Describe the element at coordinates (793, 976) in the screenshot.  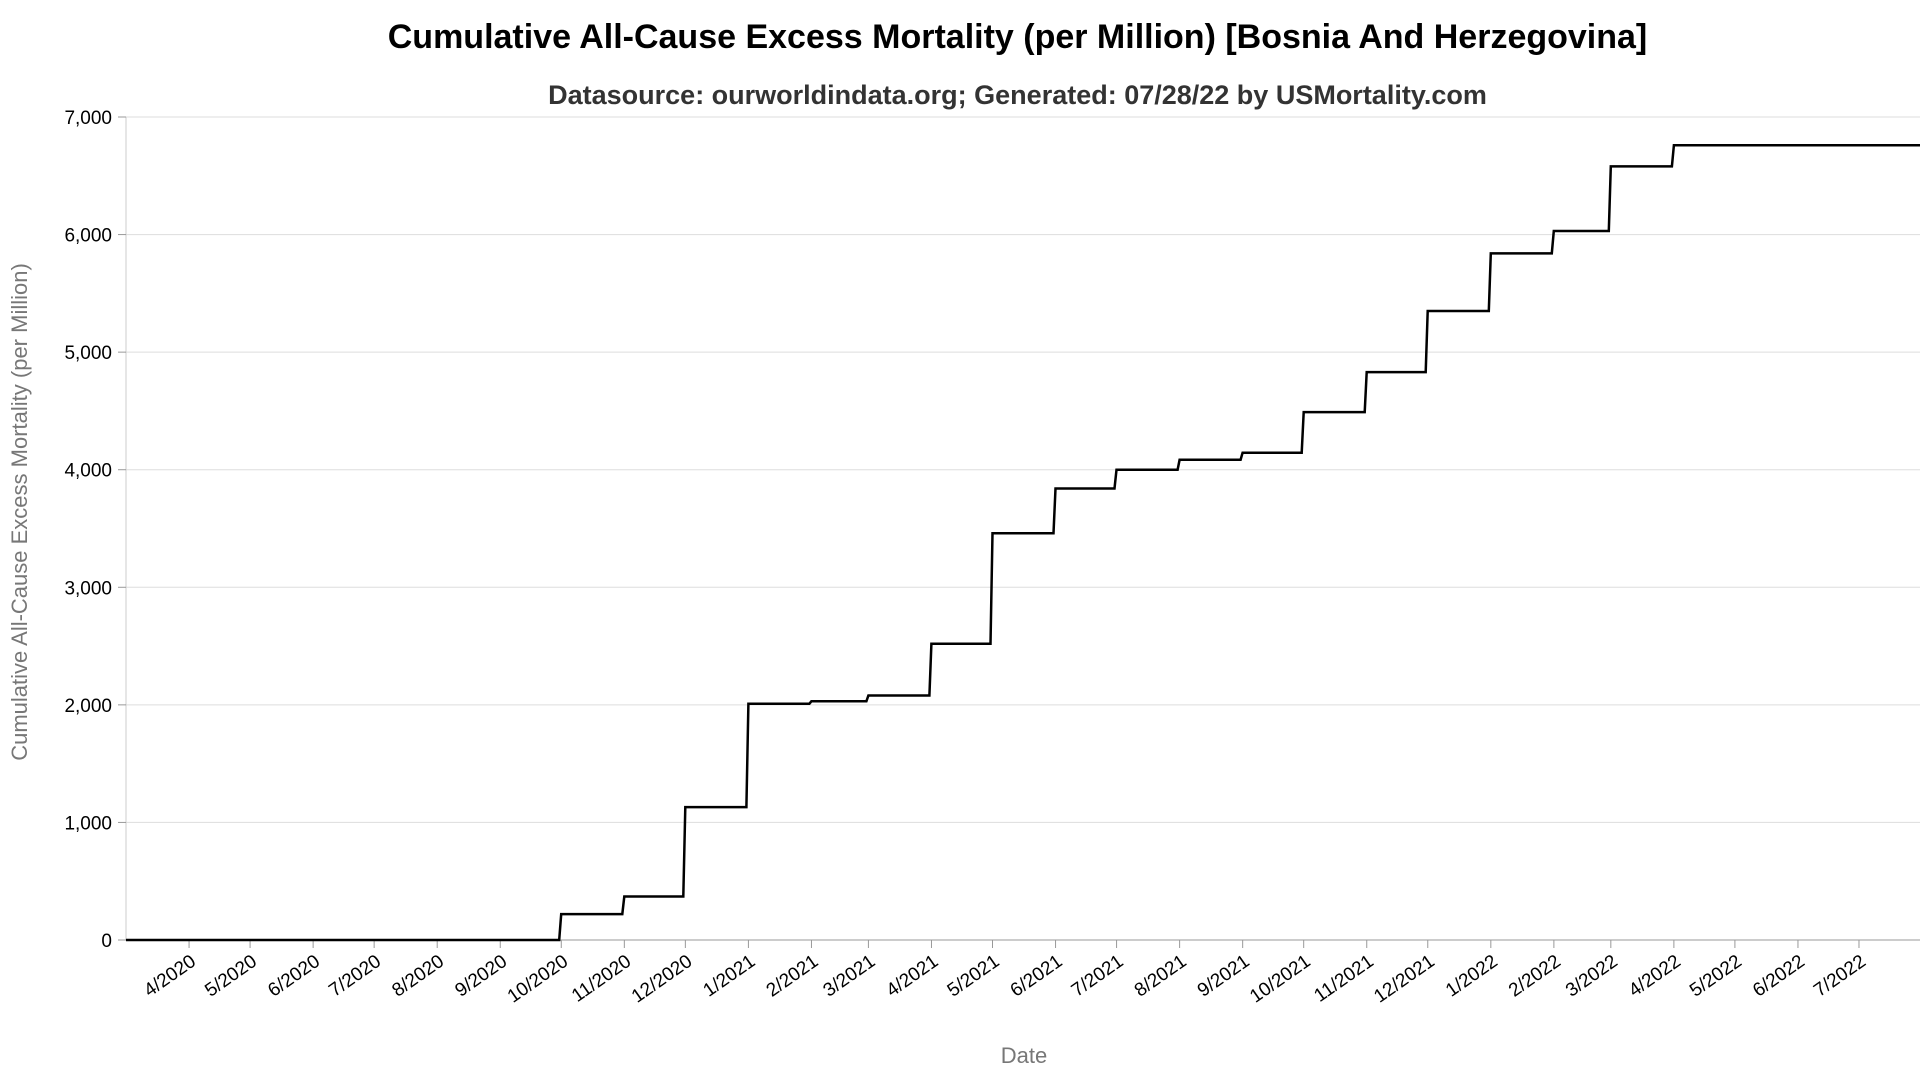
I see `x-tick-label: 2/2021` at that location.